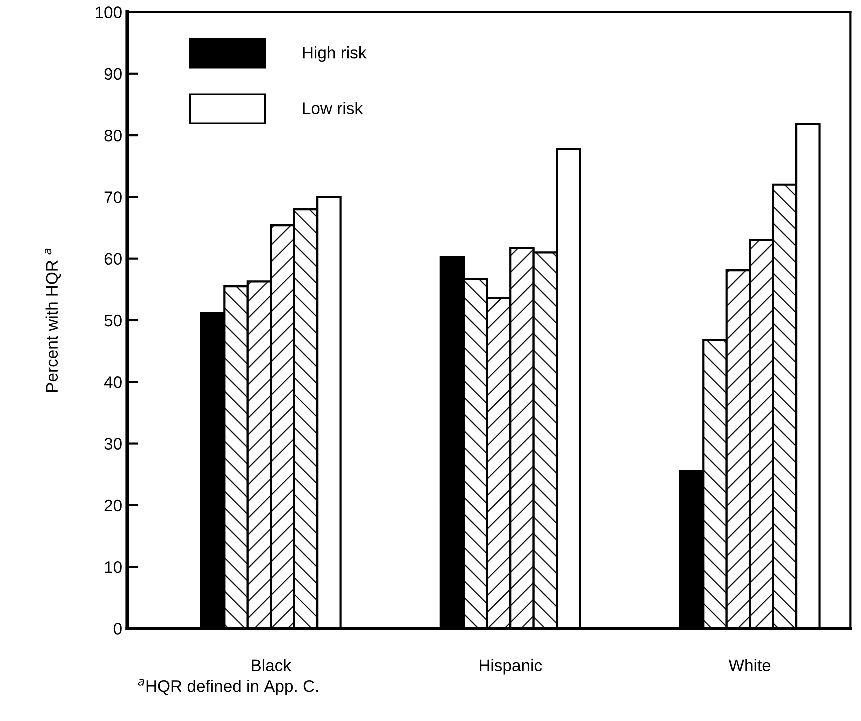 This screenshot has width=861, height=721. I want to click on x-tick-label: Black, so click(272, 665).